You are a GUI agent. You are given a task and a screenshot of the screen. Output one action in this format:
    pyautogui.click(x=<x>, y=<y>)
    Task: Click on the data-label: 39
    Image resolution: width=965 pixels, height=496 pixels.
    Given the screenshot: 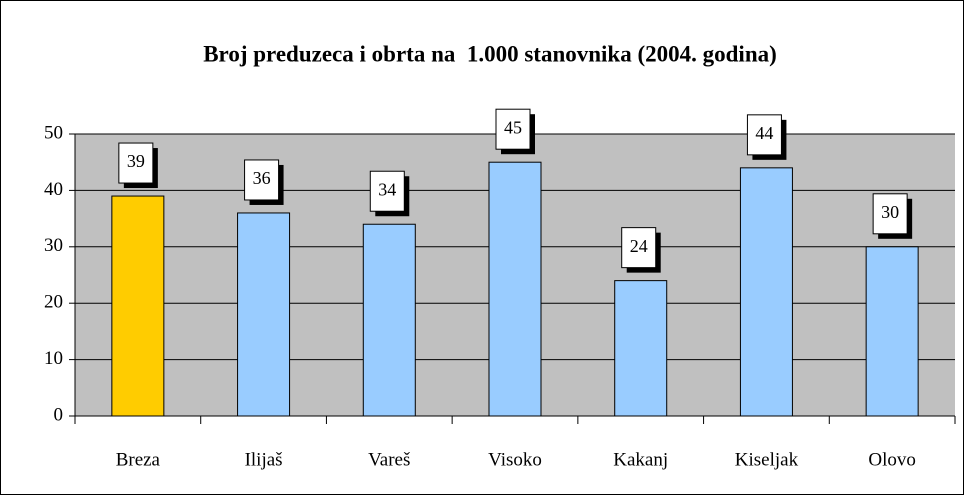 What is the action you would take?
    pyautogui.click(x=136, y=161)
    